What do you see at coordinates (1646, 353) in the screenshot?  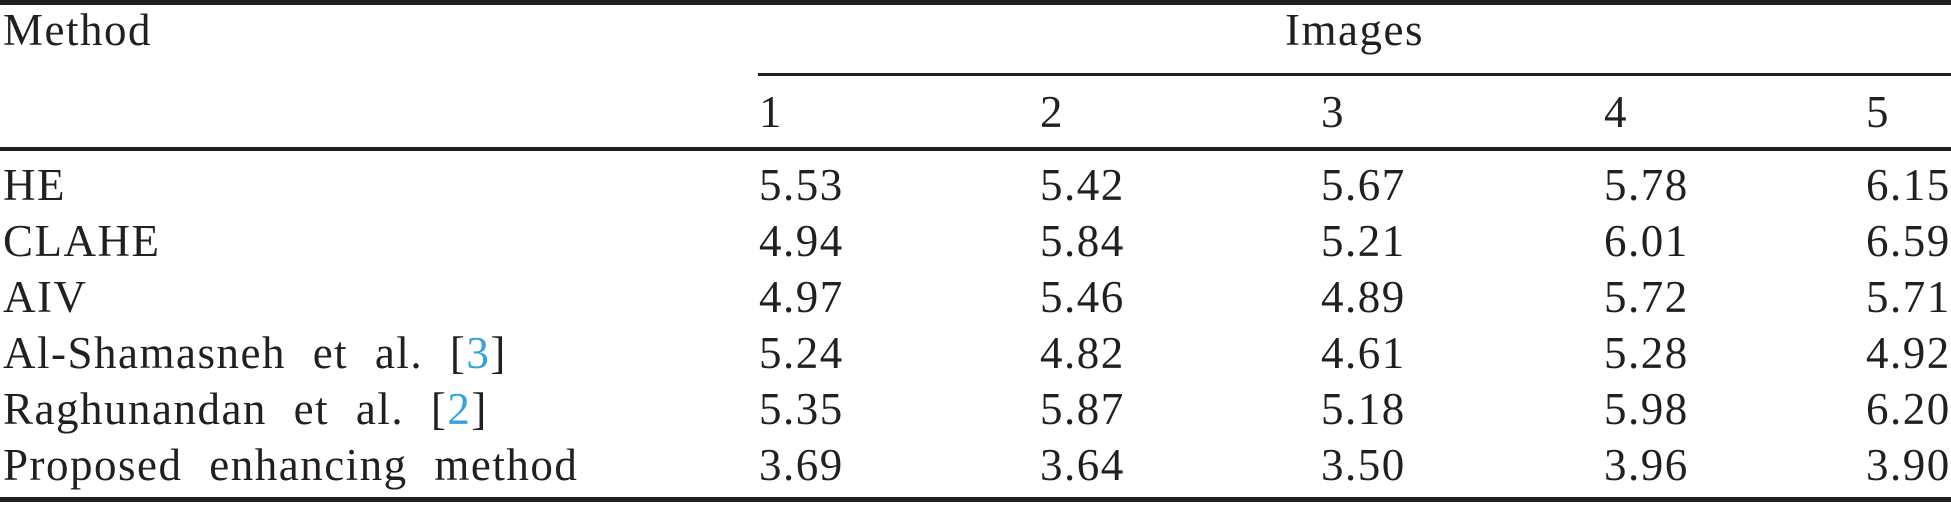 I see `value-cell: 5.28` at bounding box center [1646, 353].